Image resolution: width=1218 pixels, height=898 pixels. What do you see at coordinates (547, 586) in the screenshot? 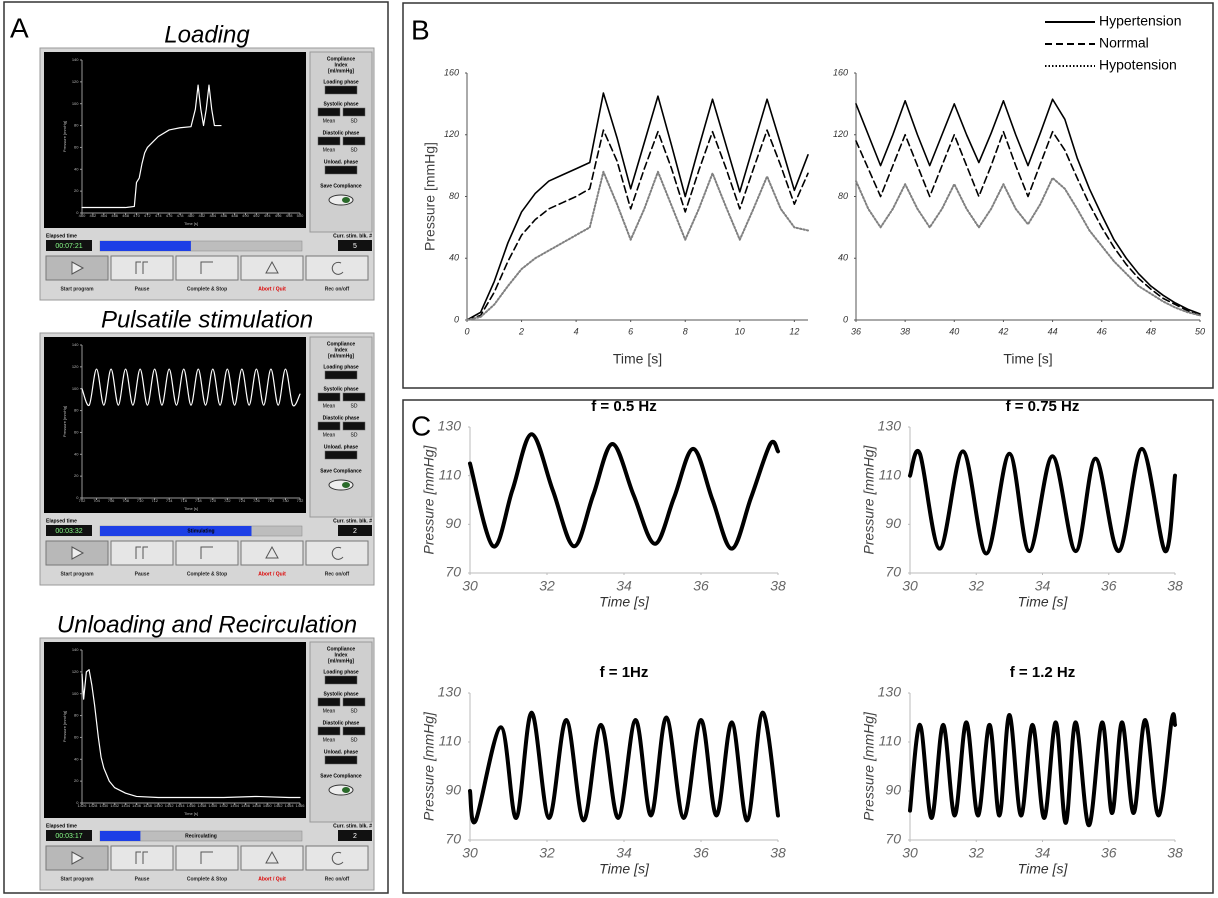
I see `x-tick-label: 32` at bounding box center [547, 586].